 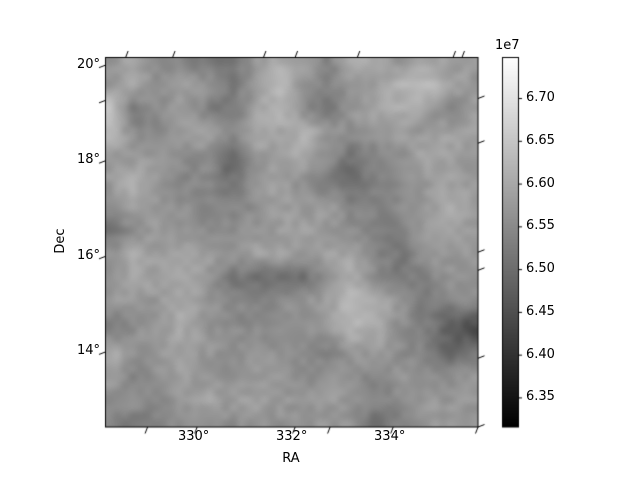 I want to click on x-tick-label: 332°, so click(x=292, y=436).